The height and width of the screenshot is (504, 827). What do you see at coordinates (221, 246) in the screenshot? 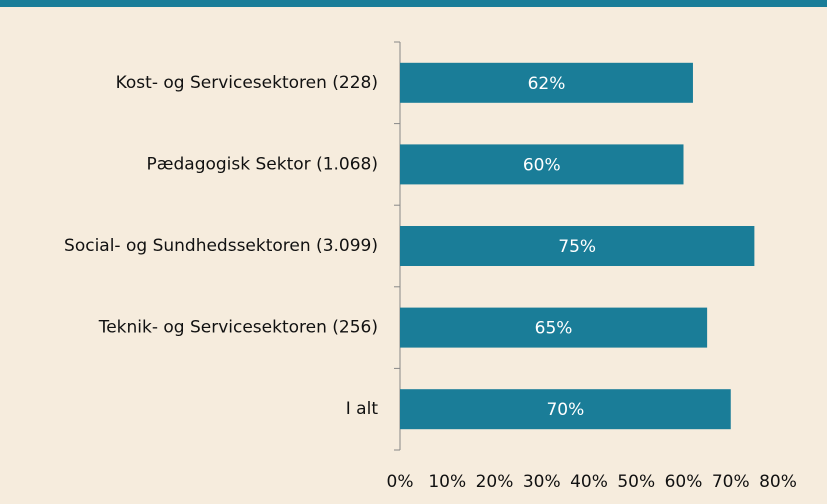
I see `y-tick-label: Social- og Sundhedssektoren (3.099)` at bounding box center [221, 246].